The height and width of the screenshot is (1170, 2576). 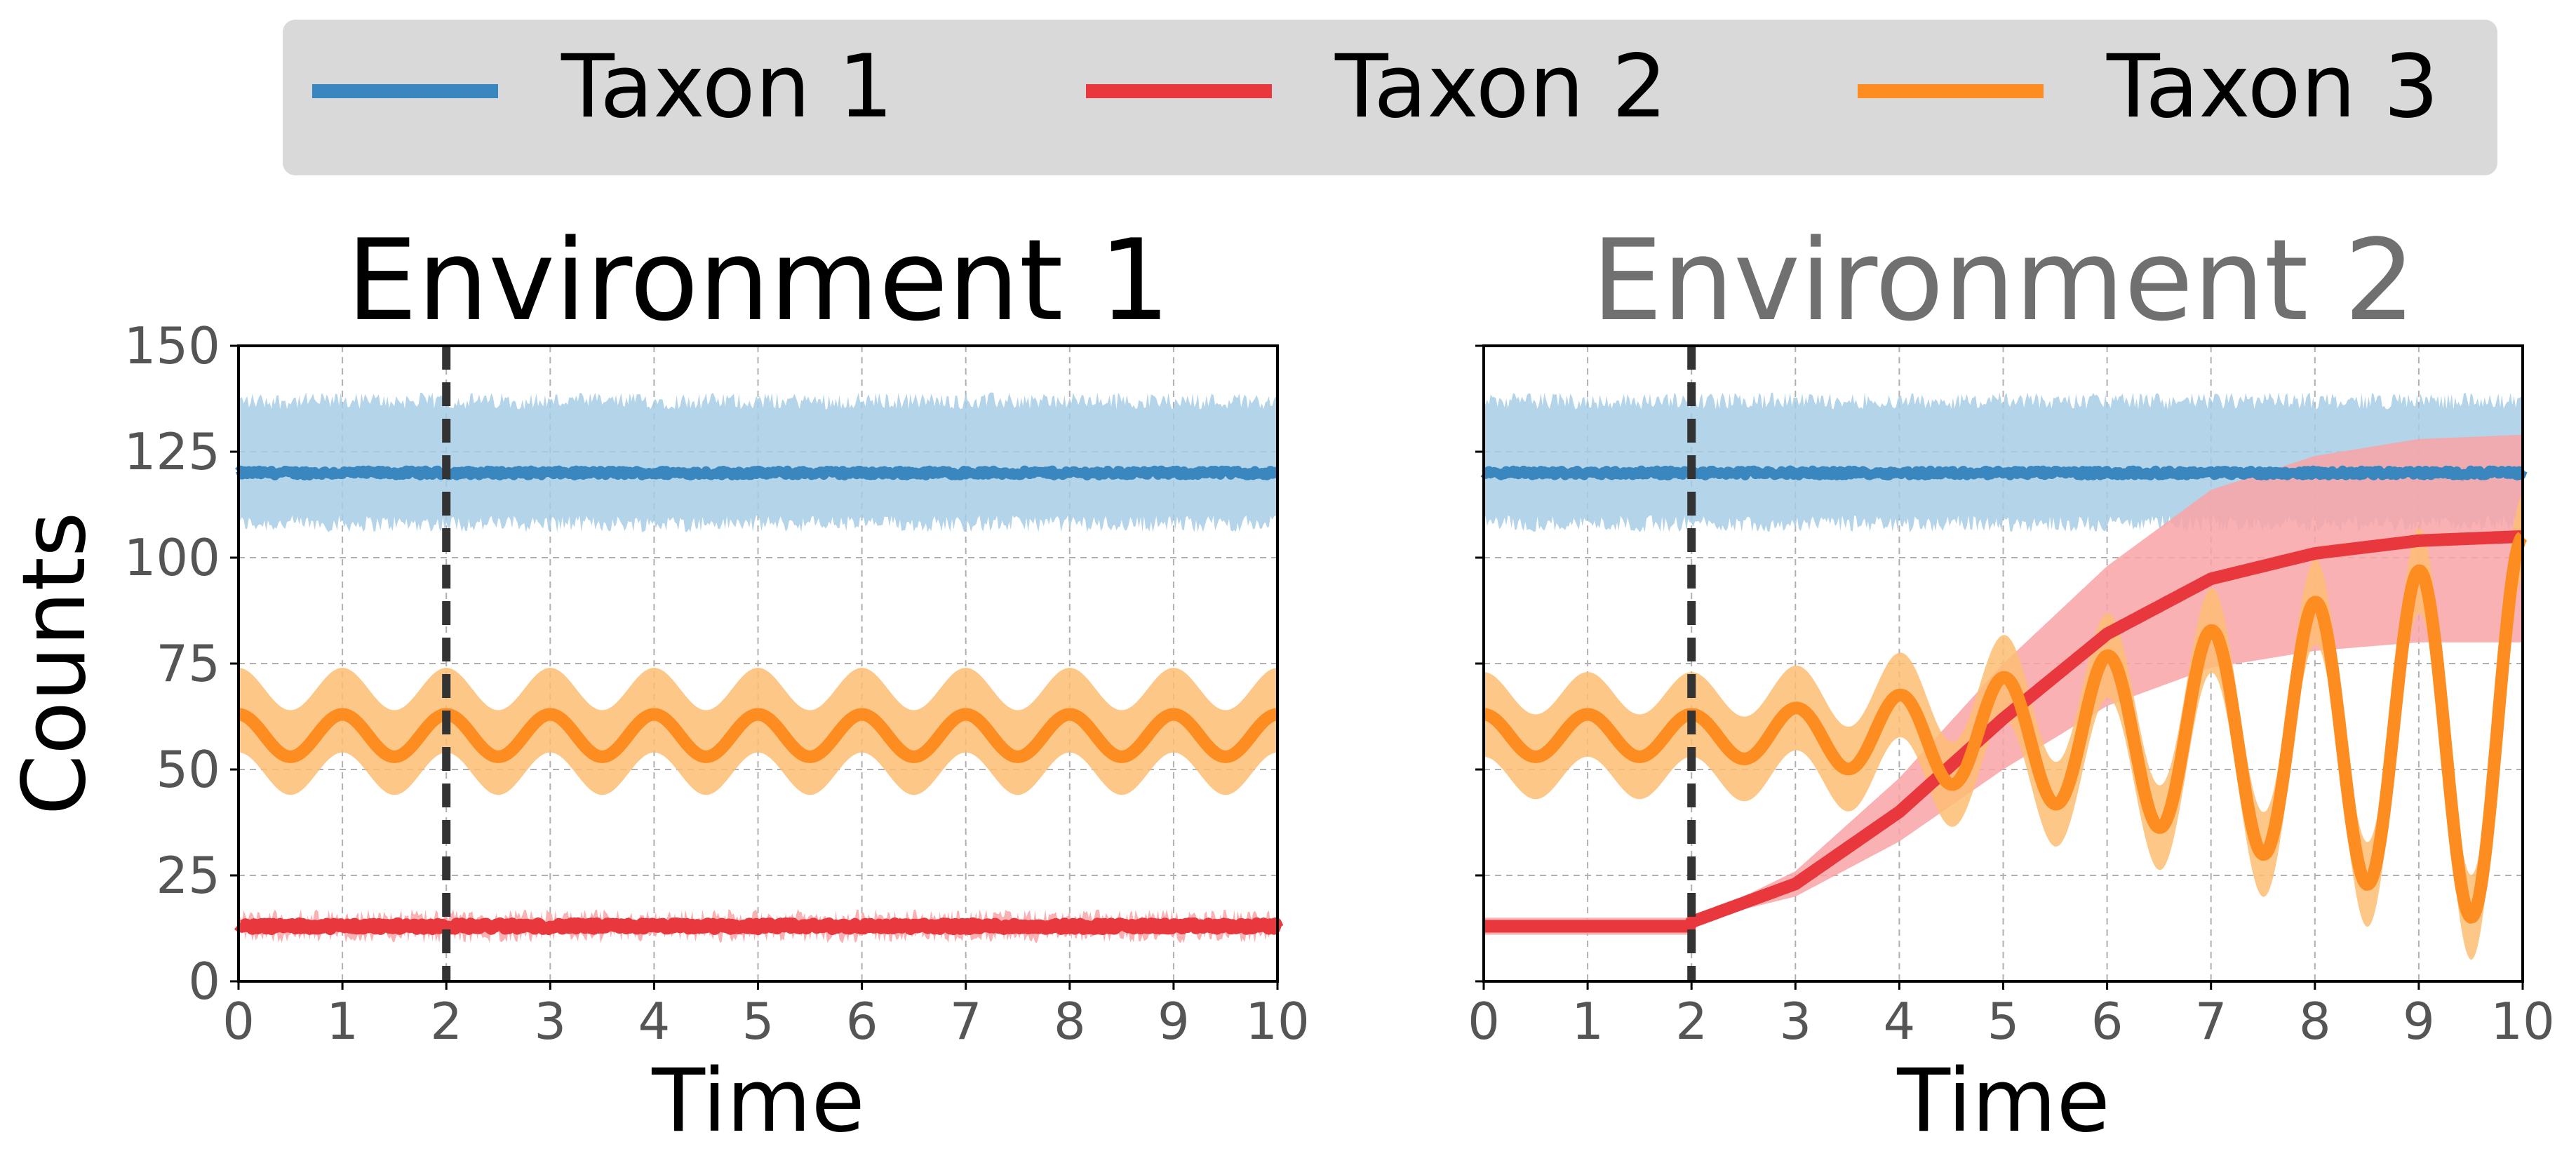 What do you see at coordinates (54, 664) in the screenshot?
I see `y-axis-label: Counts` at bounding box center [54, 664].